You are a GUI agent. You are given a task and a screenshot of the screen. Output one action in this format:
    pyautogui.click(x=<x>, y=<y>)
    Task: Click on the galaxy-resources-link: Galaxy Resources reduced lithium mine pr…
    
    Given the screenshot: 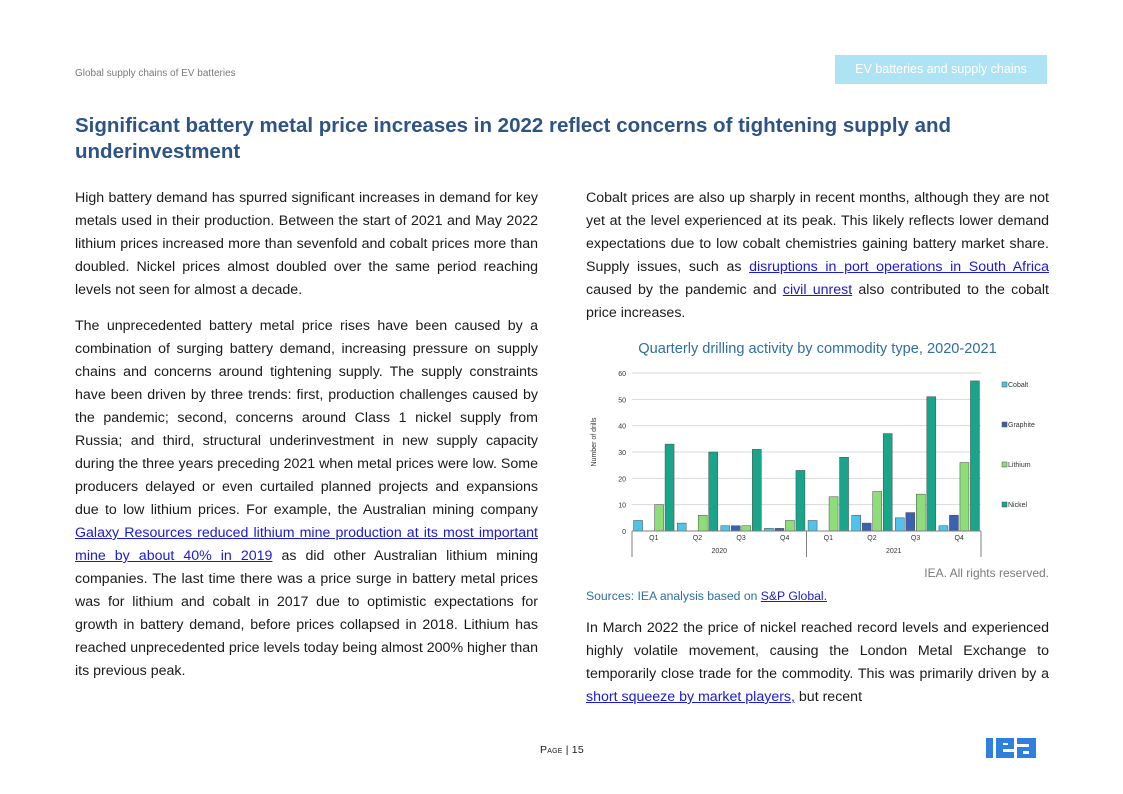 What is the action you would take?
    pyautogui.click(x=306, y=544)
    